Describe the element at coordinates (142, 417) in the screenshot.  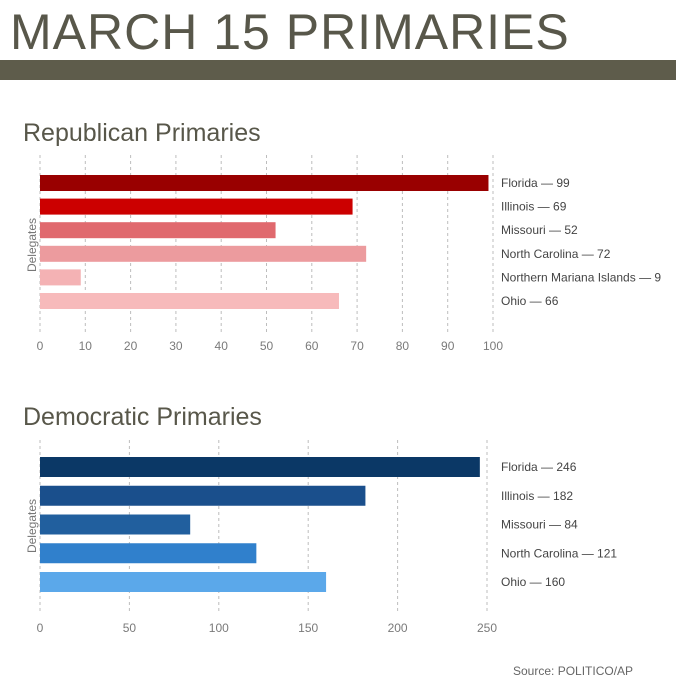
I see `democratic-chart-title: Democratic Primaries` at that location.